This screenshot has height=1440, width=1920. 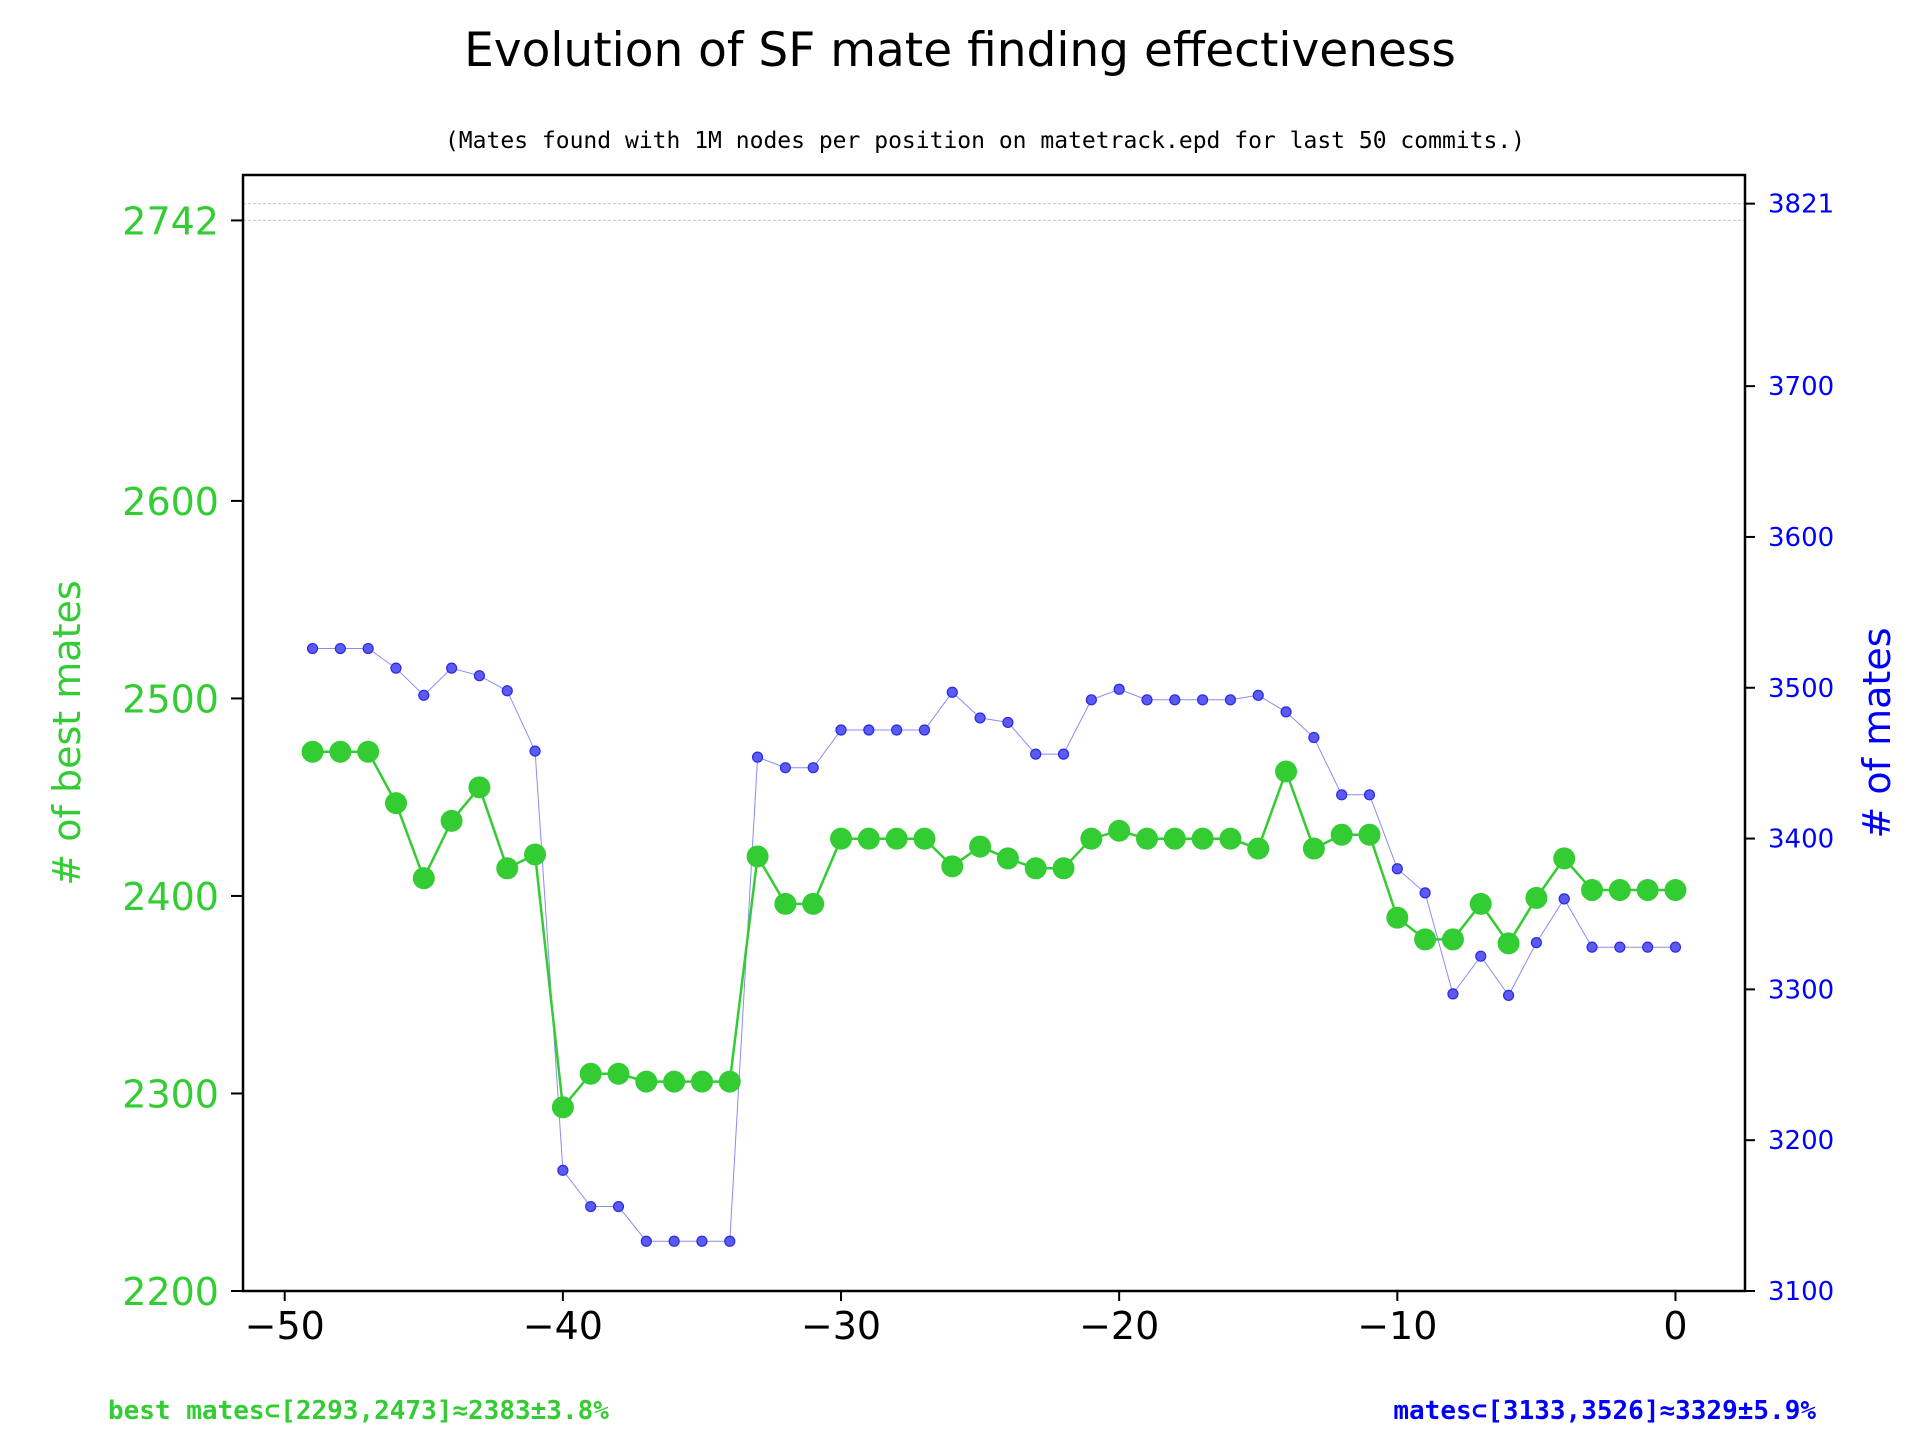 I want to click on x-axis: −50 −40 −30 −20 −10 0, so click(x=966, y=1319).